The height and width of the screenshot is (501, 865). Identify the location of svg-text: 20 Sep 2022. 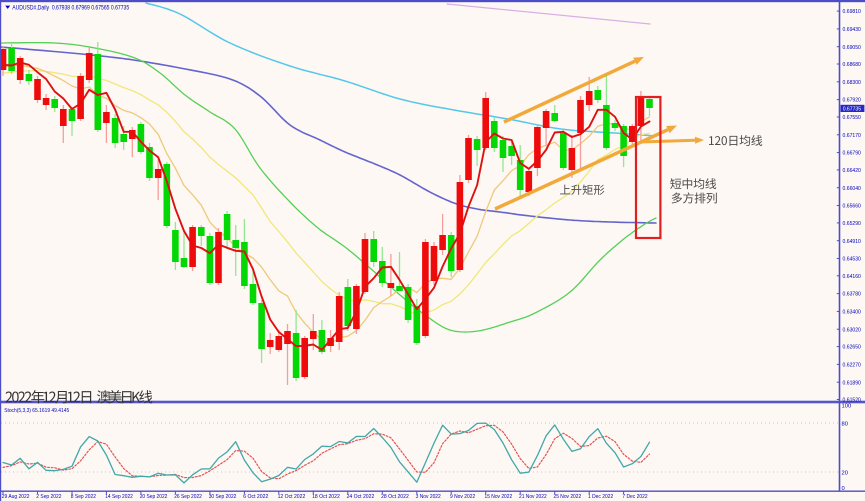
(154, 497).